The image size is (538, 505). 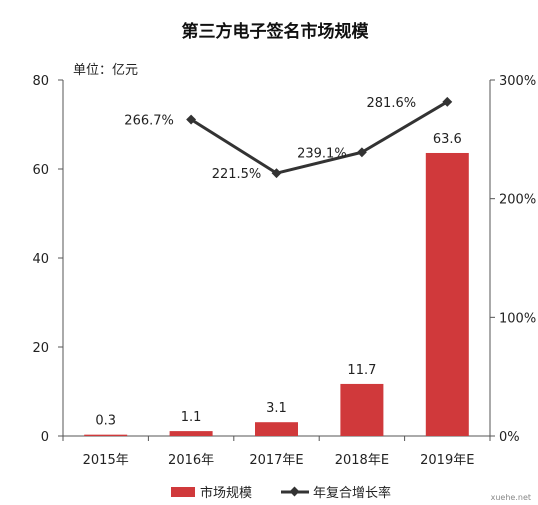 I want to click on growth-line, so click(x=319, y=137).